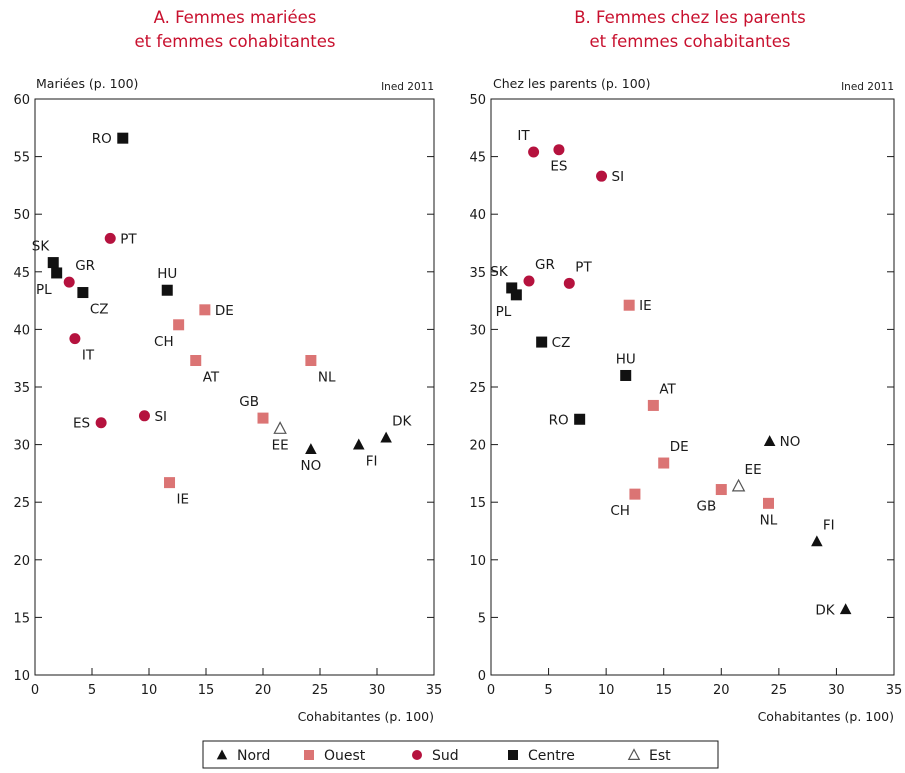 The image size is (905, 773). I want to click on x-tick-label: 15, so click(663, 690).